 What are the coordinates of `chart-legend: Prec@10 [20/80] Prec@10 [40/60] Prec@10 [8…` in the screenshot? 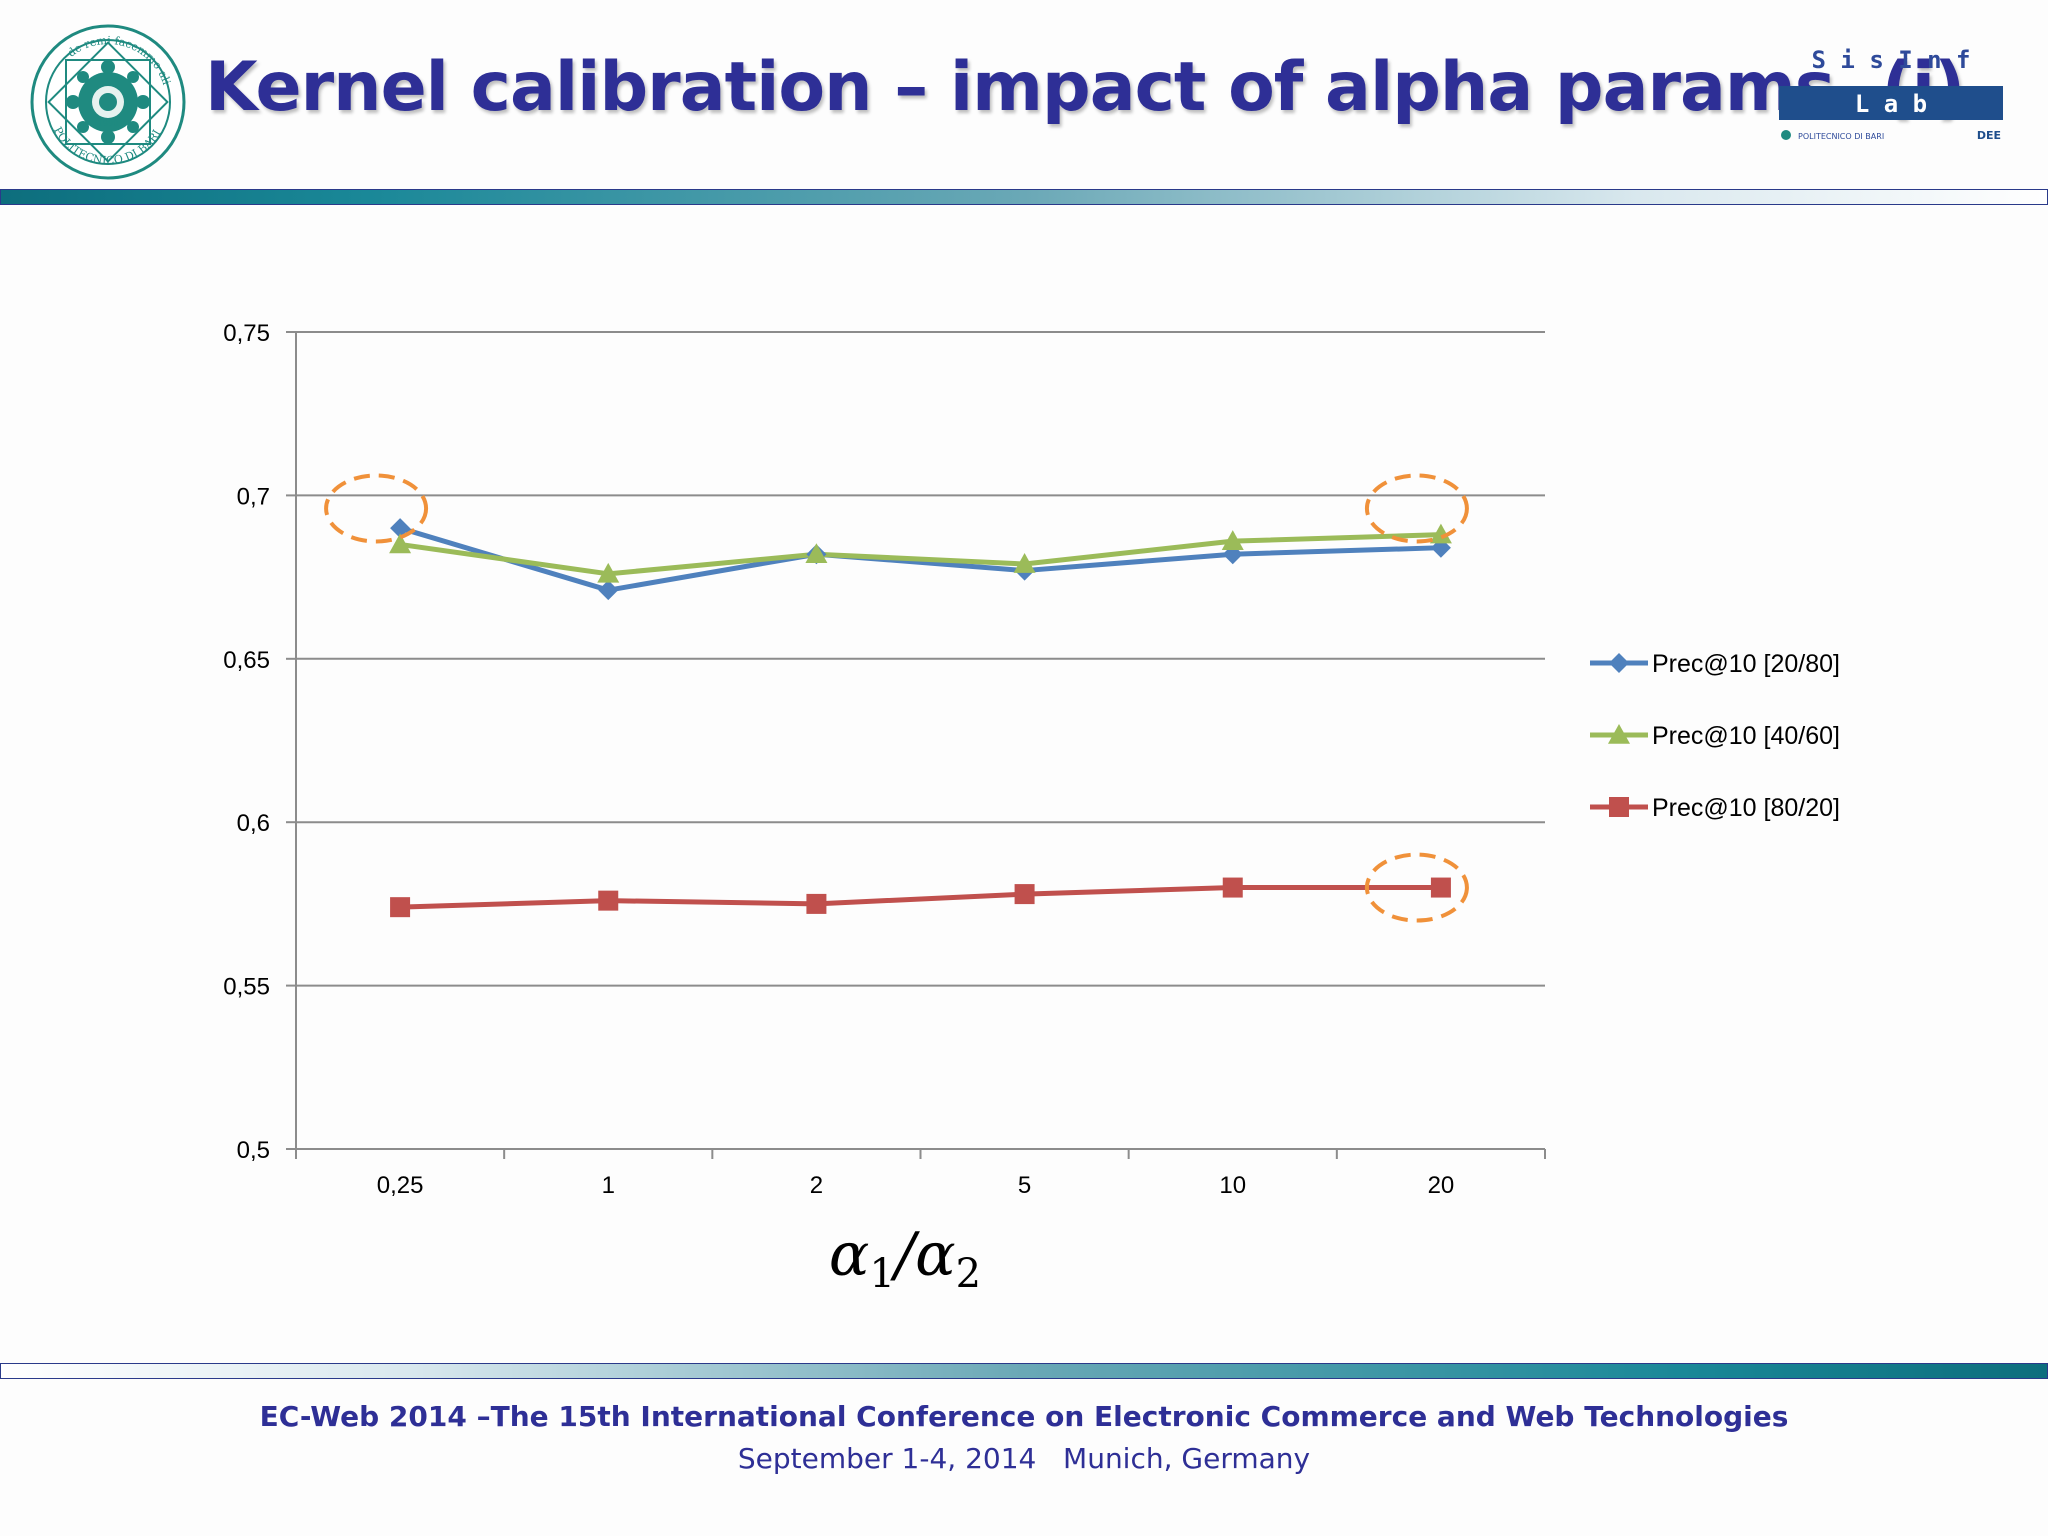 It's located at (1715, 736).